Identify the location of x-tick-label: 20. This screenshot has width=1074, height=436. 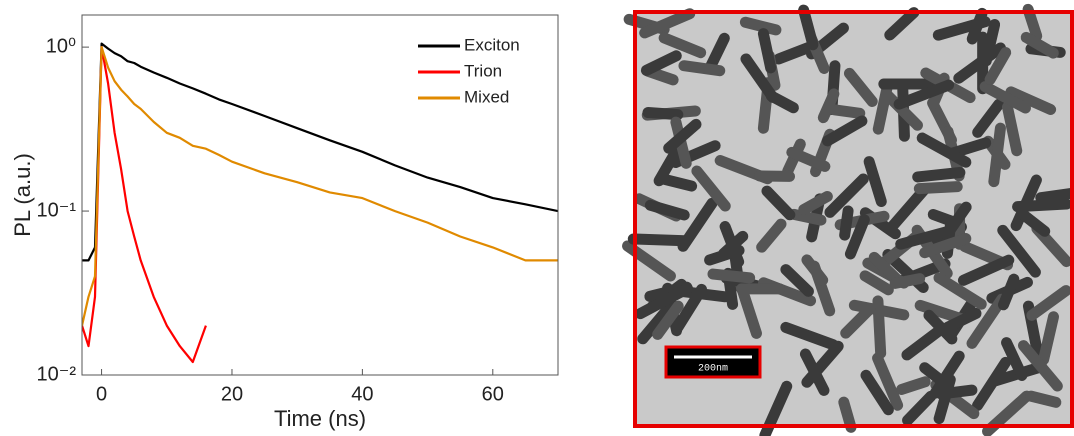
(232, 394).